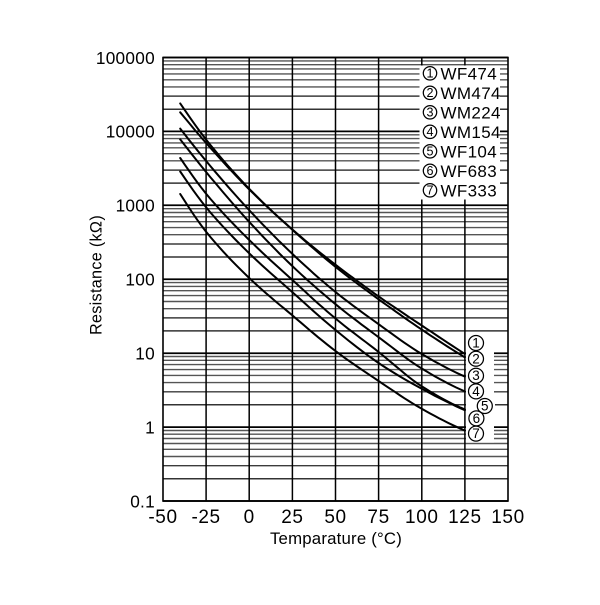 The width and height of the screenshot is (600, 605). Describe the element at coordinates (469, 73) in the screenshot. I see `svg-text: WF474` at that location.